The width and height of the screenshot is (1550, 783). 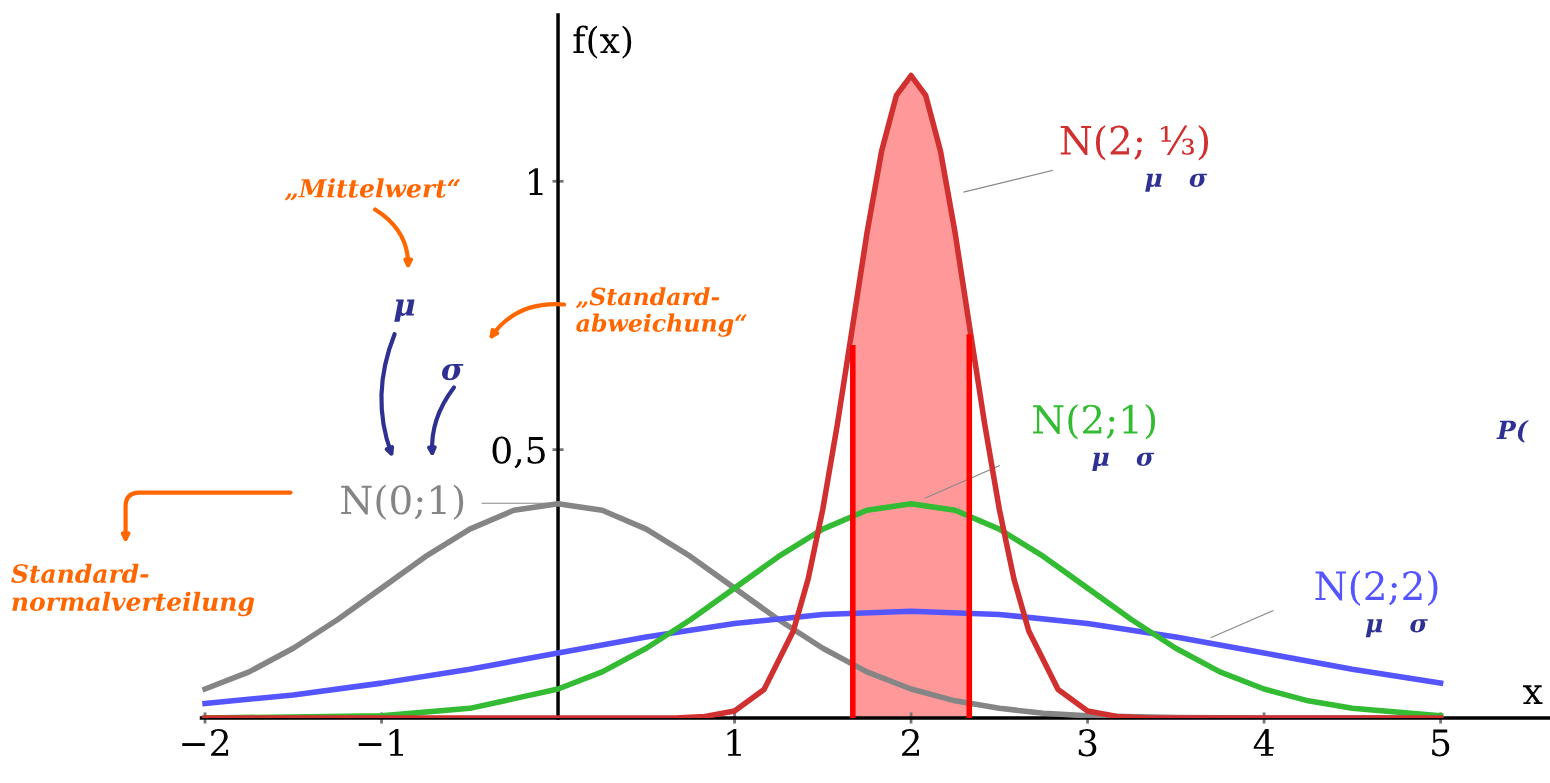 I want to click on x-tick-label: 2, so click(x=910, y=742).